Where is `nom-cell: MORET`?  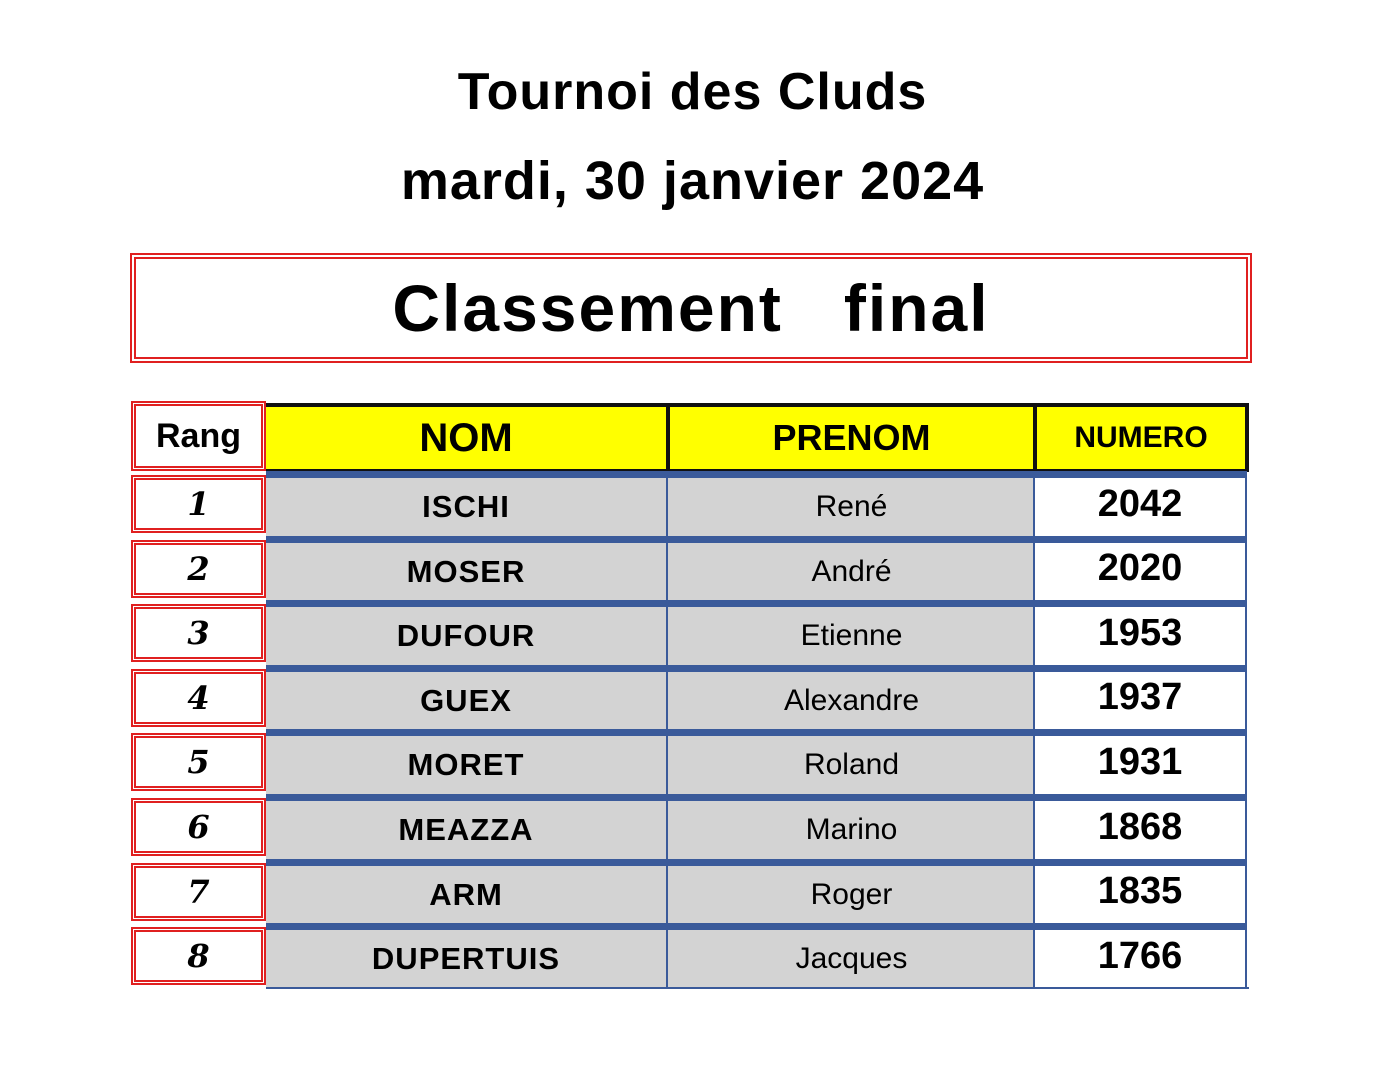
nom-cell: MORET is located at coordinates (466, 762).